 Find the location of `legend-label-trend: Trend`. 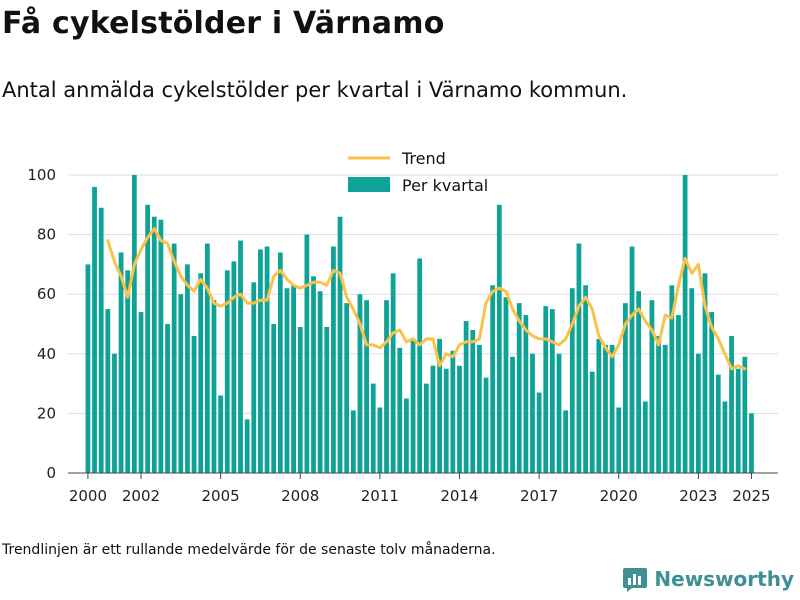

legend-label-trend: Trend is located at coordinates (423, 158).